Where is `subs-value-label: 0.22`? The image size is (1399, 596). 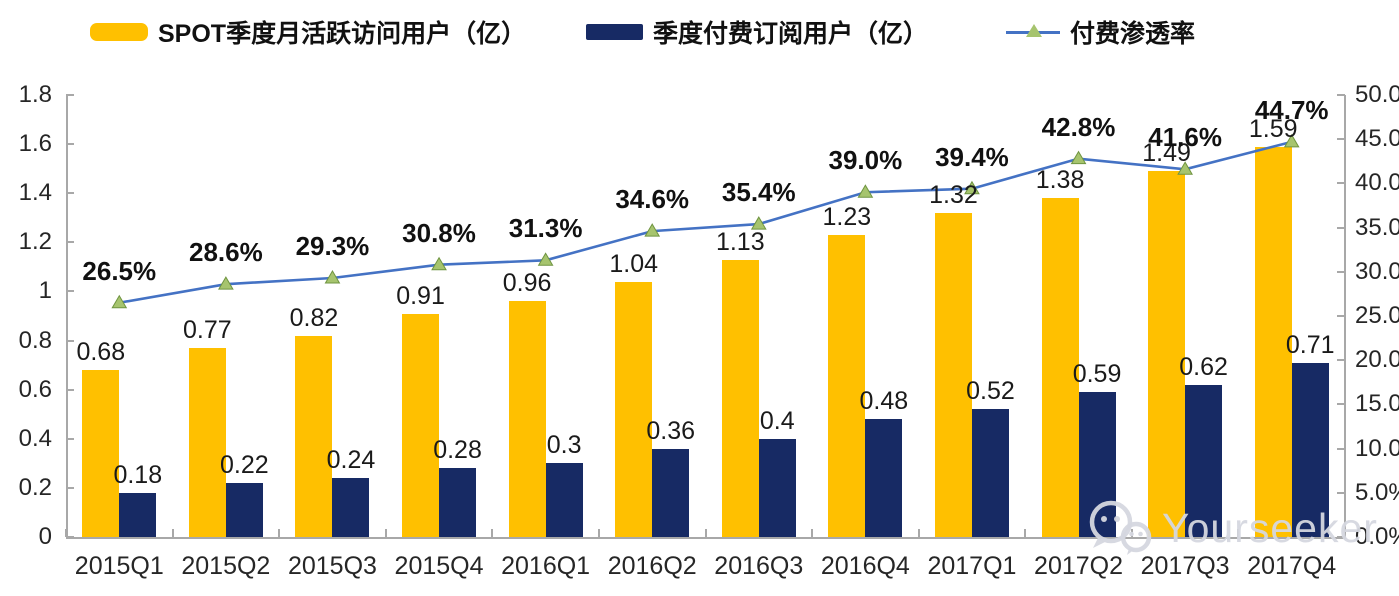 subs-value-label: 0.22 is located at coordinates (244, 464).